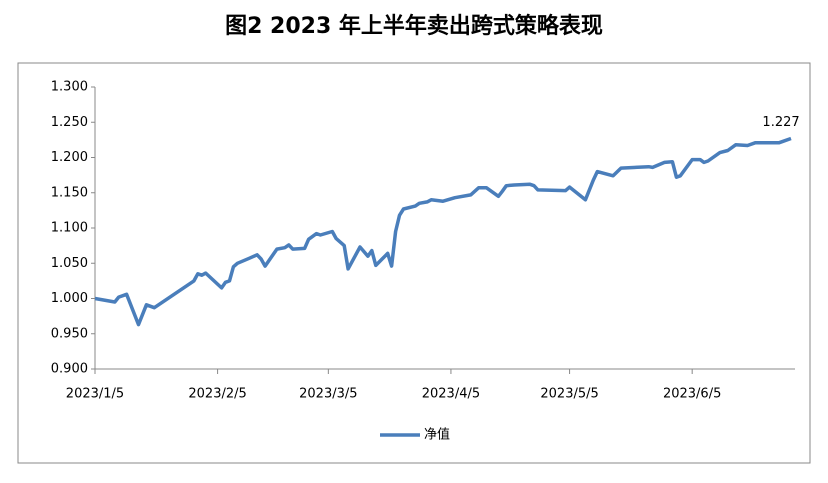  I want to click on chart-title: 图2 2023 年上半年卖出跨式策略表现, so click(414, 26).